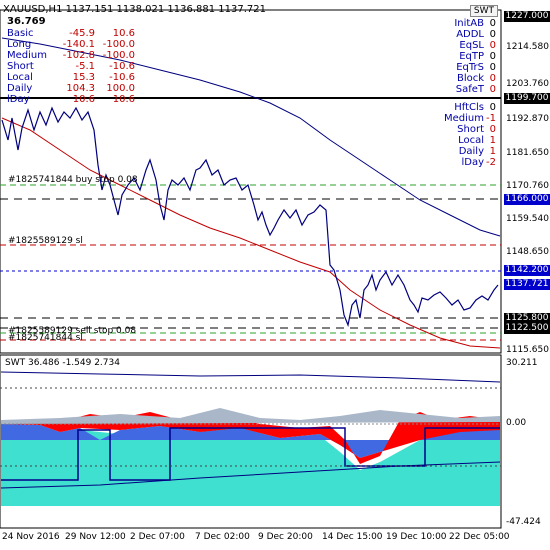  Describe the element at coordinates (478, 162) in the screenshot. I see `flag-row: lDay -2` at that location.